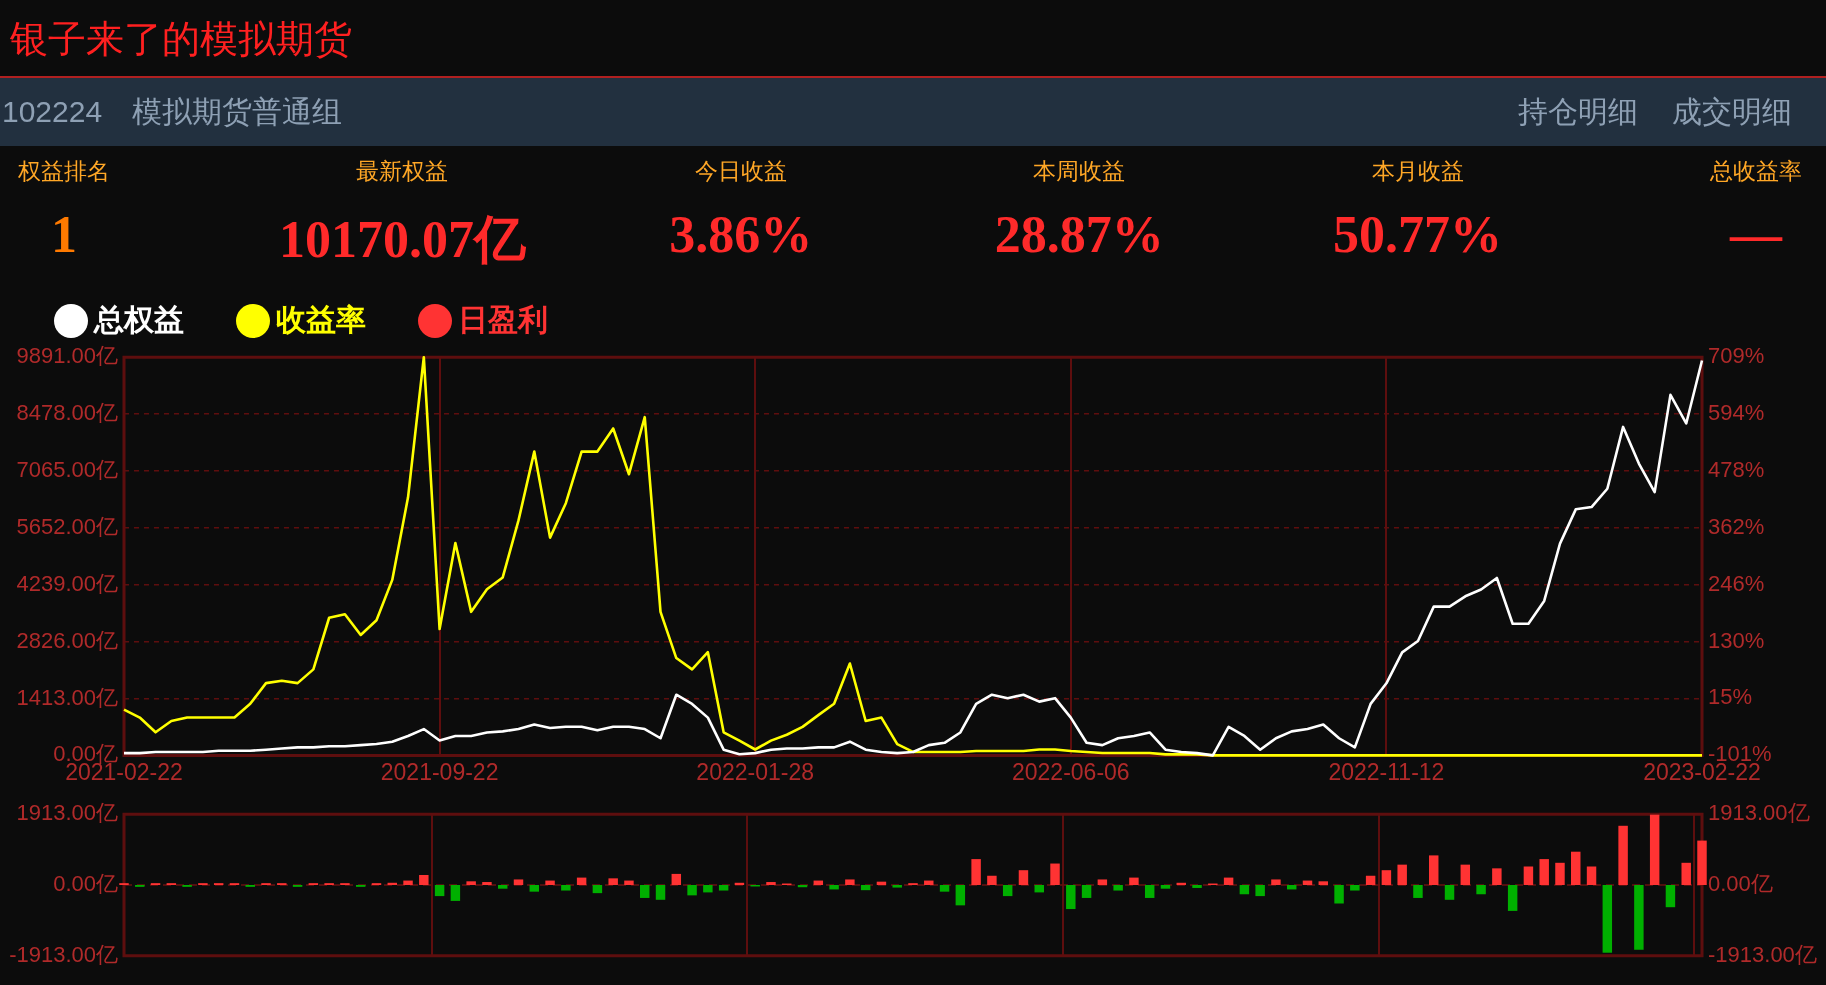  What do you see at coordinates (63, 954) in the screenshot?
I see `y-tick-label: -1913.00亿` at bounding box center [63, 954].